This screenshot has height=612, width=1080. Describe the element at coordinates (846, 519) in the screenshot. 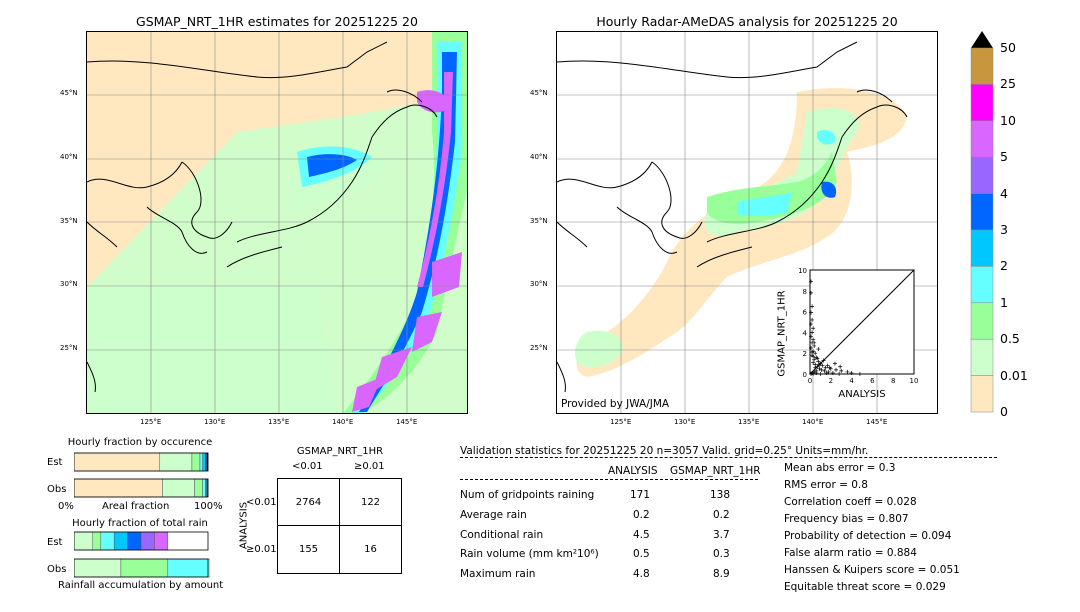

I see `score-line: Frequency bias = 0.807` at that location.